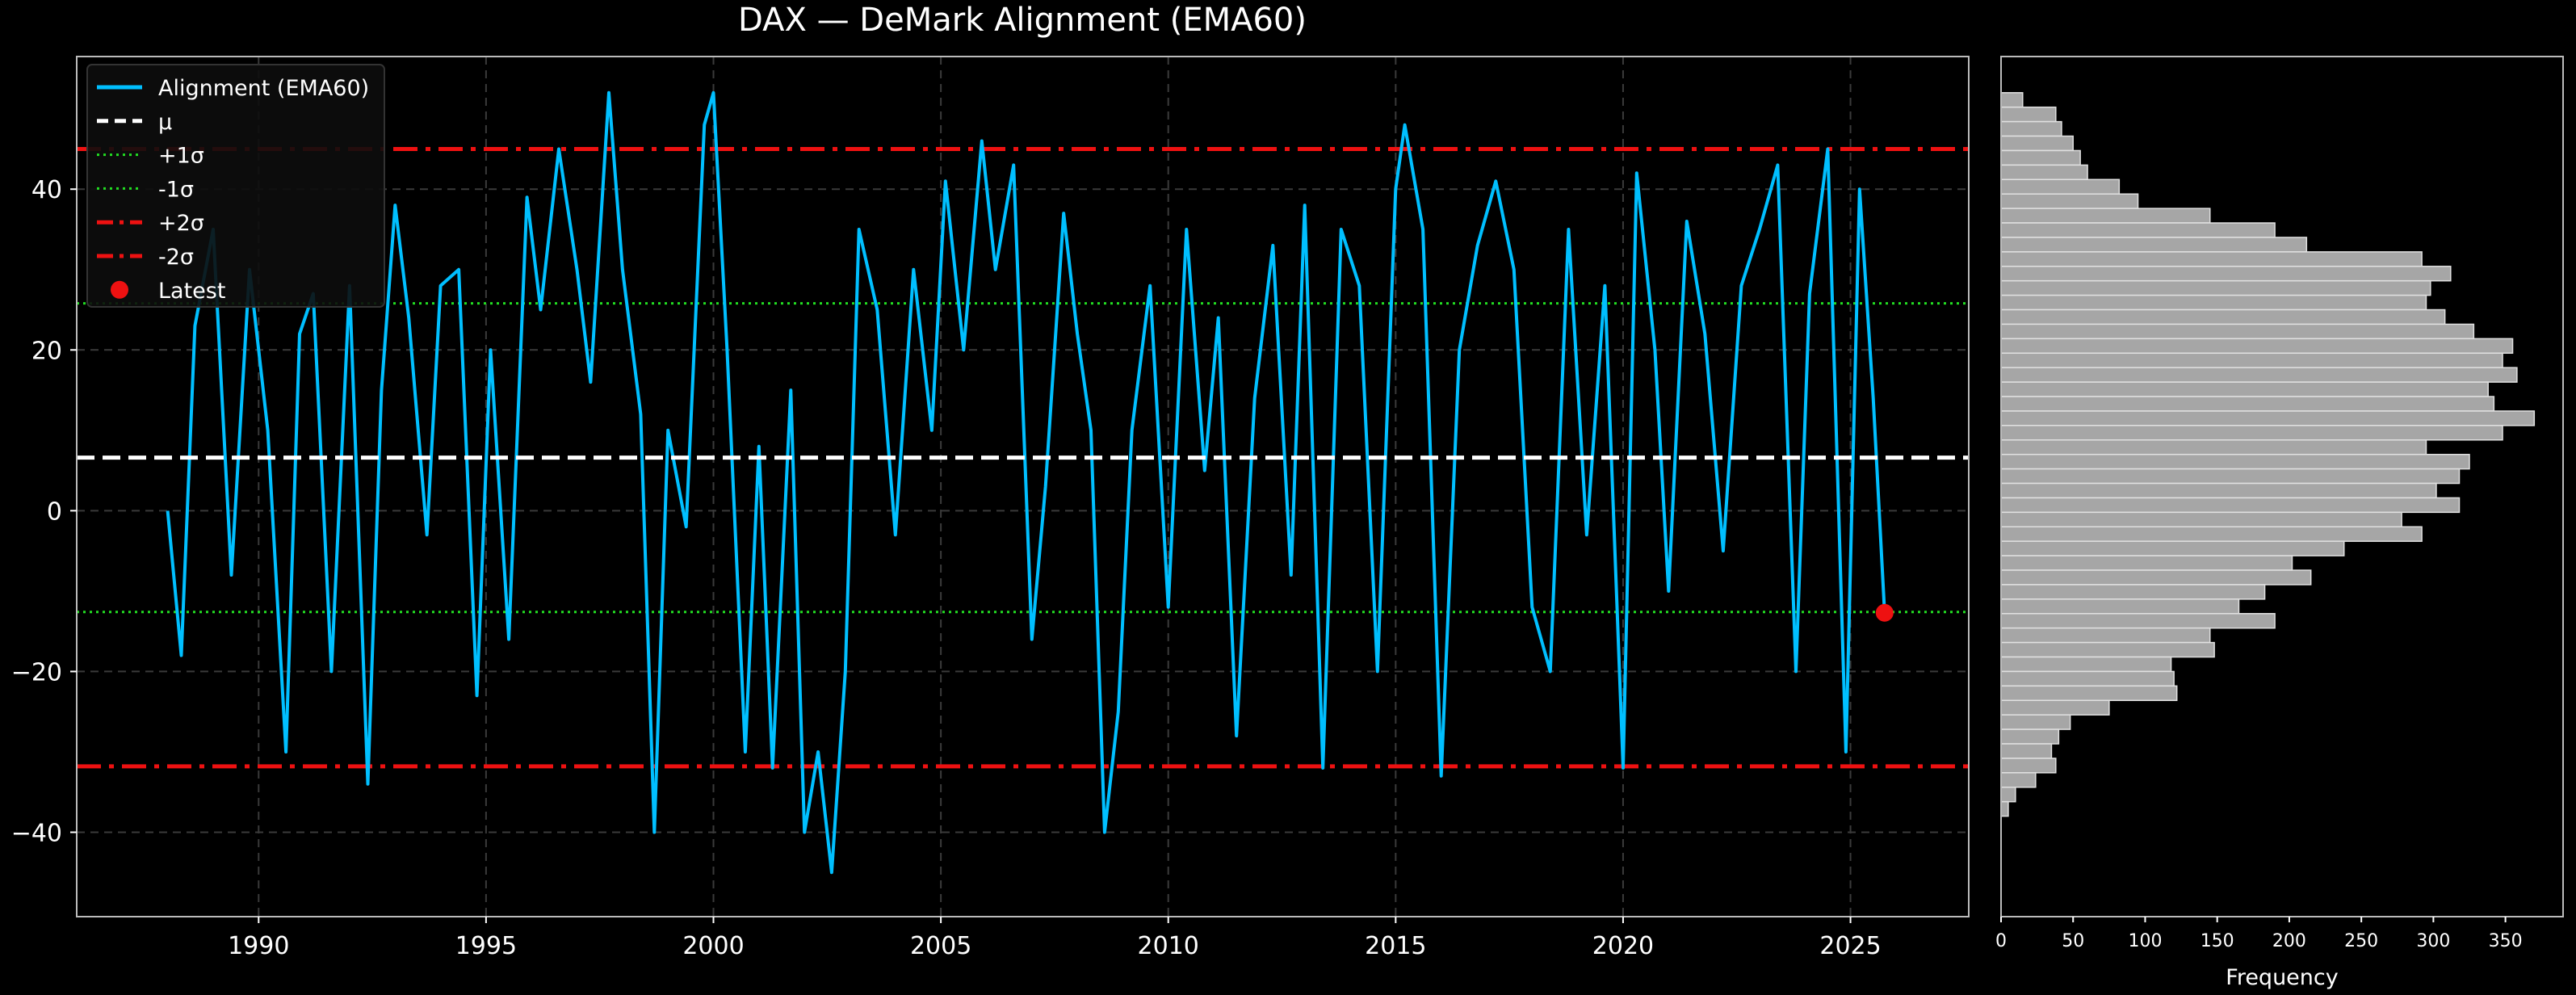 This screenshot has height=995, width=2576. Describe the element at coordinates (176, 257) in the screenshot. I see `legend-label: -2σ` at that location.